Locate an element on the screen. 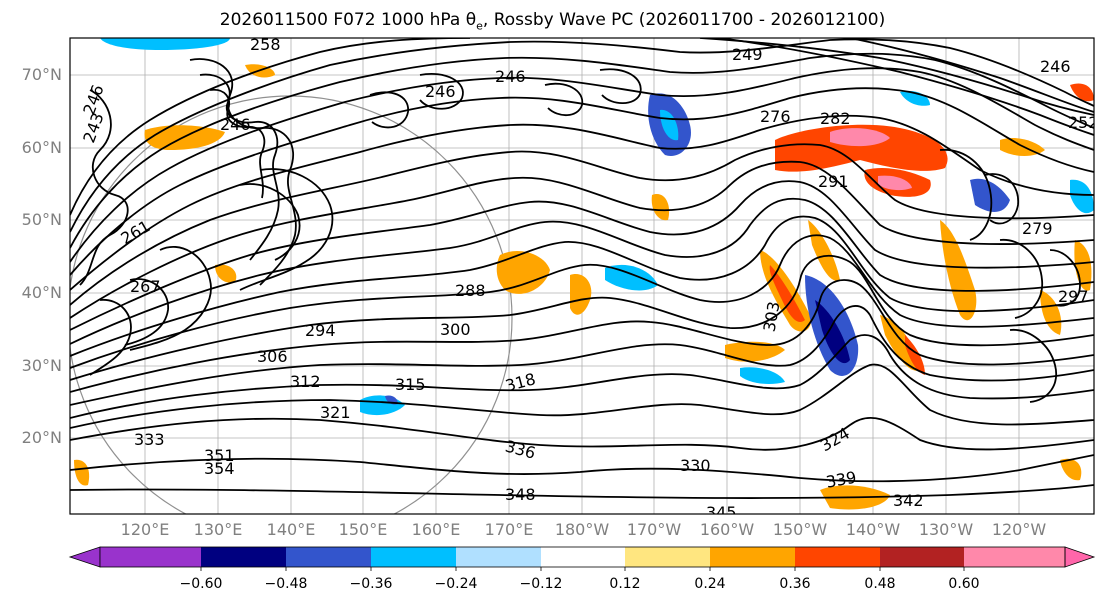 The width and height of the screenshot is (1105, 606). colorbar-tick: 0.36 is located at coordinates (795, 584).